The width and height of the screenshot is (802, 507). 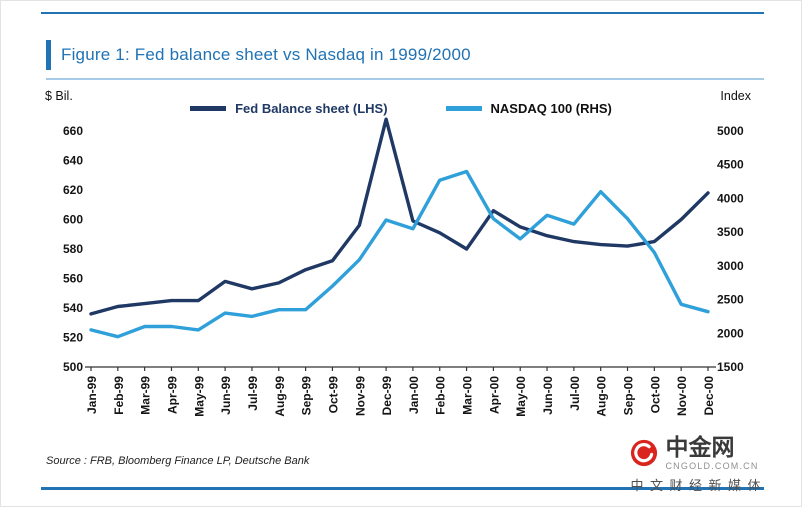 What do you see at coordinates (253, 393) in the screenshot?
I see `x-axis-tick-label: Jul-99` at bounding box center [253, 393].